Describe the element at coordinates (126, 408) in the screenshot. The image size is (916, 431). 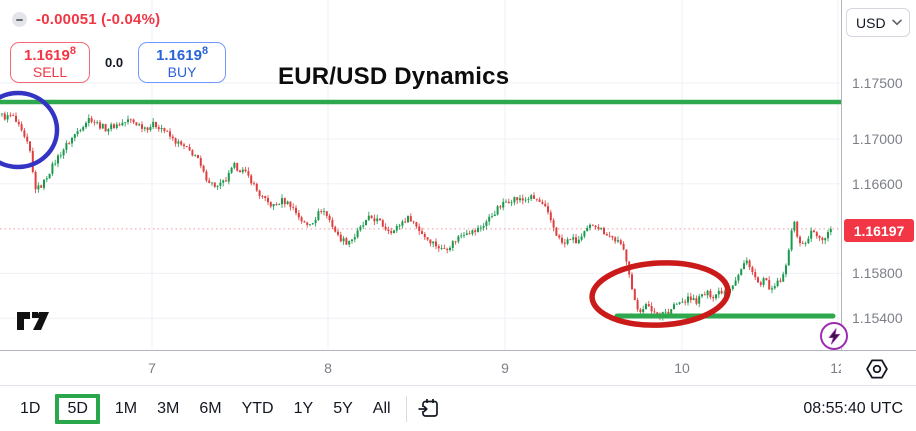
I see `range-button-1m: 1M` at that location.